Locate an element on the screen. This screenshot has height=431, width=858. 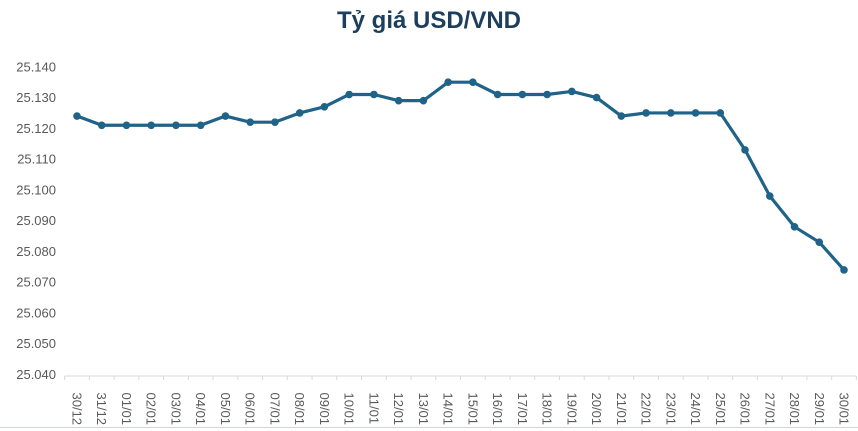
x-axis-tick-label: 09/01 is located at coordinates (324, 409).